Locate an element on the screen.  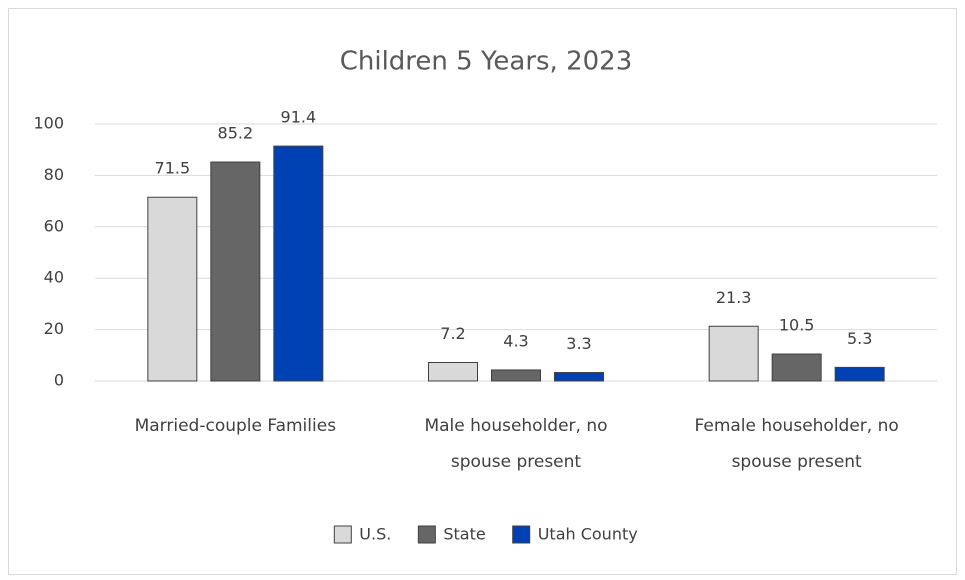
legend-label: State is located at coordinates (464, 534).